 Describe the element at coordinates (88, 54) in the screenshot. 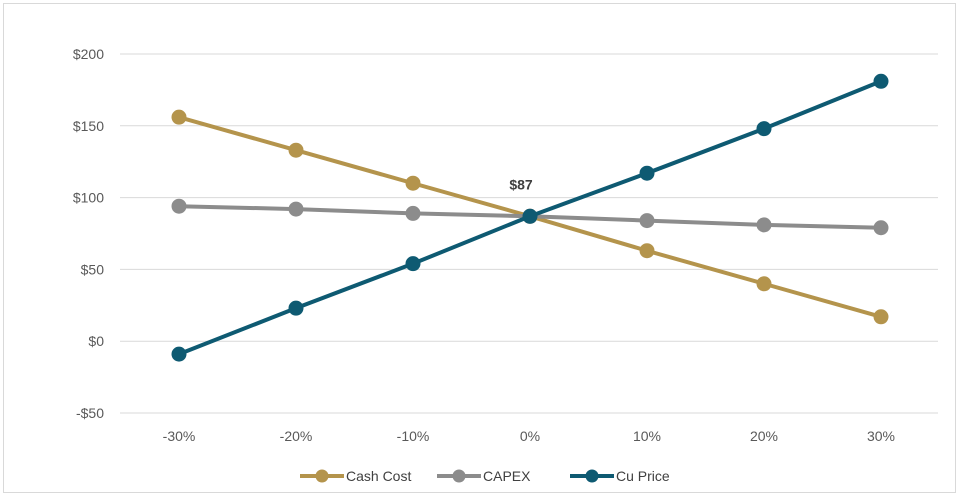

I see `y-tick-label: $200` at that location.